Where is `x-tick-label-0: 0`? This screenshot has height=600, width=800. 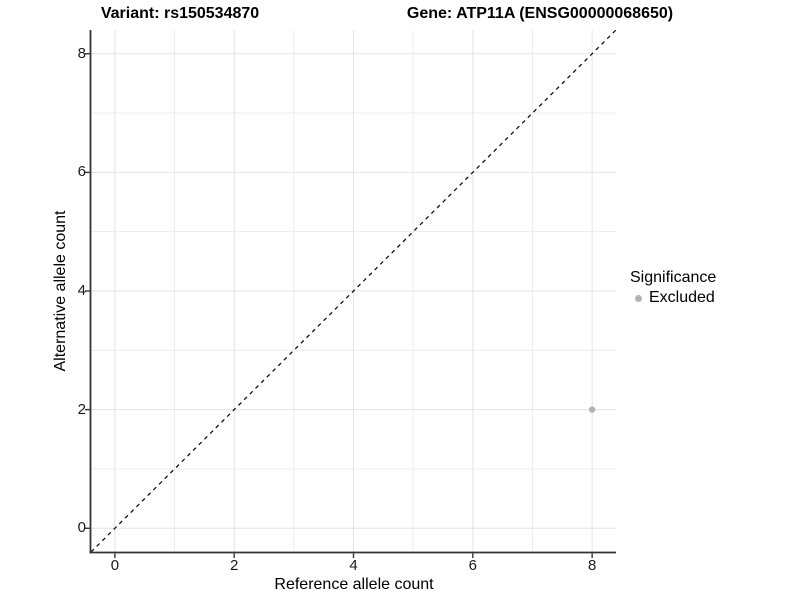 x-tick-label-0: 0 is located at coordinates (115, 565).